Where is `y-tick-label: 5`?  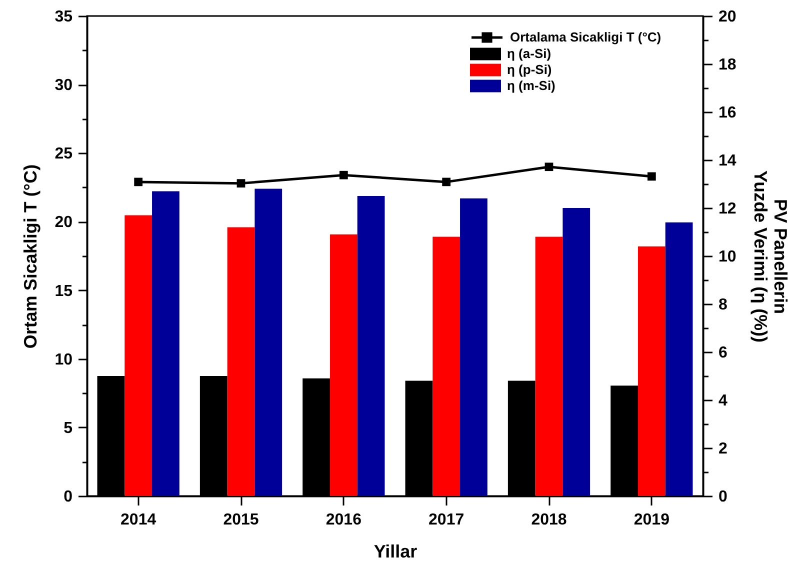
y-tick-label: 5 is located at coordinates (68, 428).